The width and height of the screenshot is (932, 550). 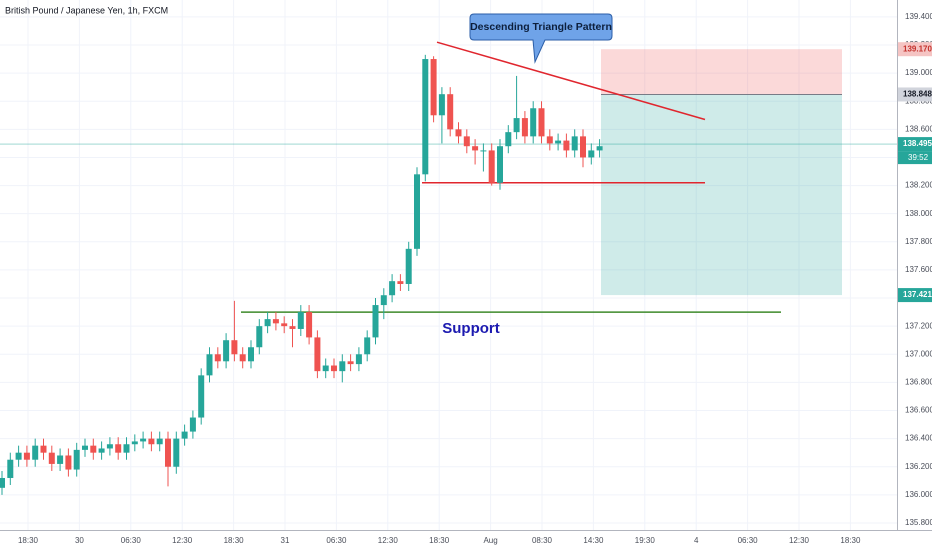 What do you see at coordinates (541, 27) in the screenshot?
I see `callout-label: Descending Triangle Pattern` at bounding box center [541, 27].